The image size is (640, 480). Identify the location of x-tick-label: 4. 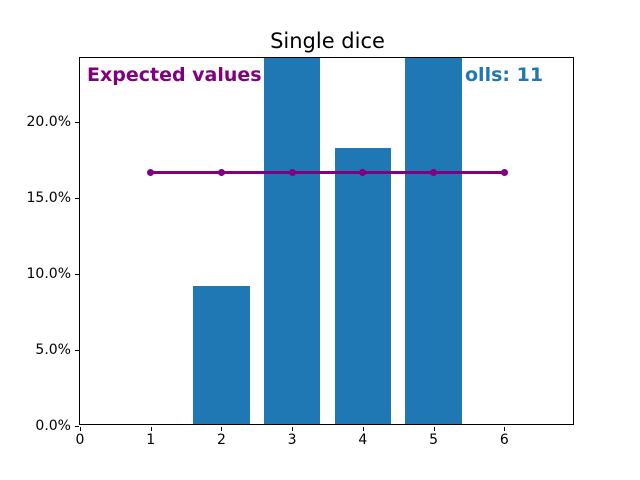
(363, 440).